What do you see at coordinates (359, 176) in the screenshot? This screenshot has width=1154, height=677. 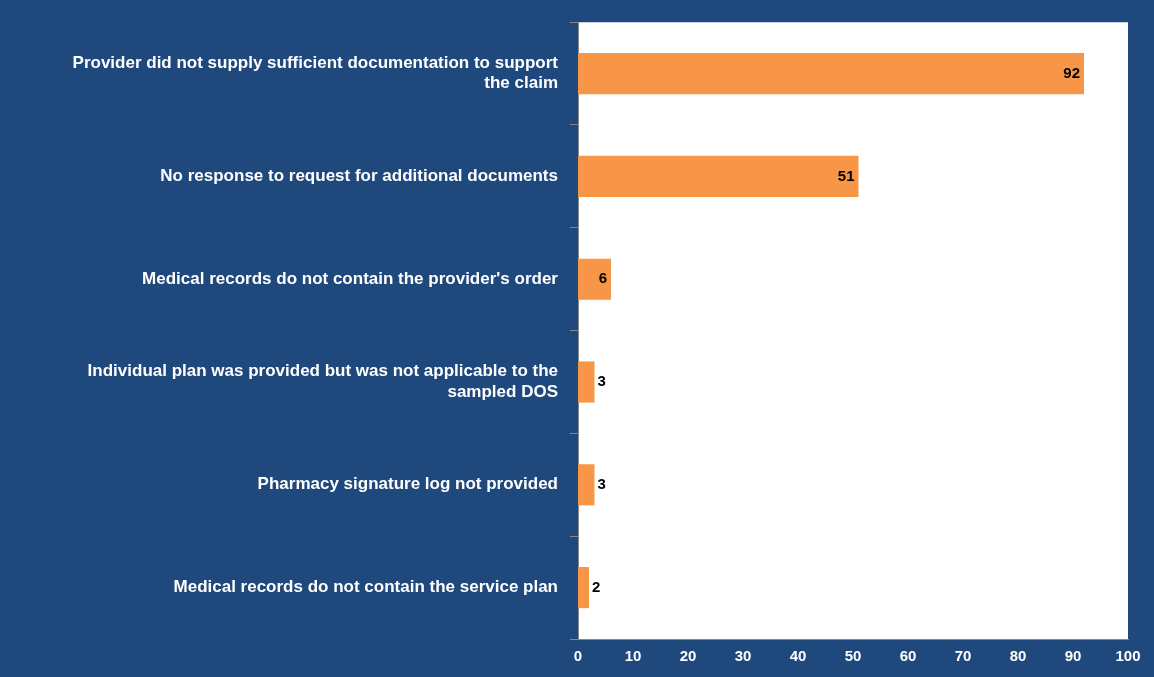 I see `y-tick-label: No response to request for additional documents` at bounding box center [359, 176].